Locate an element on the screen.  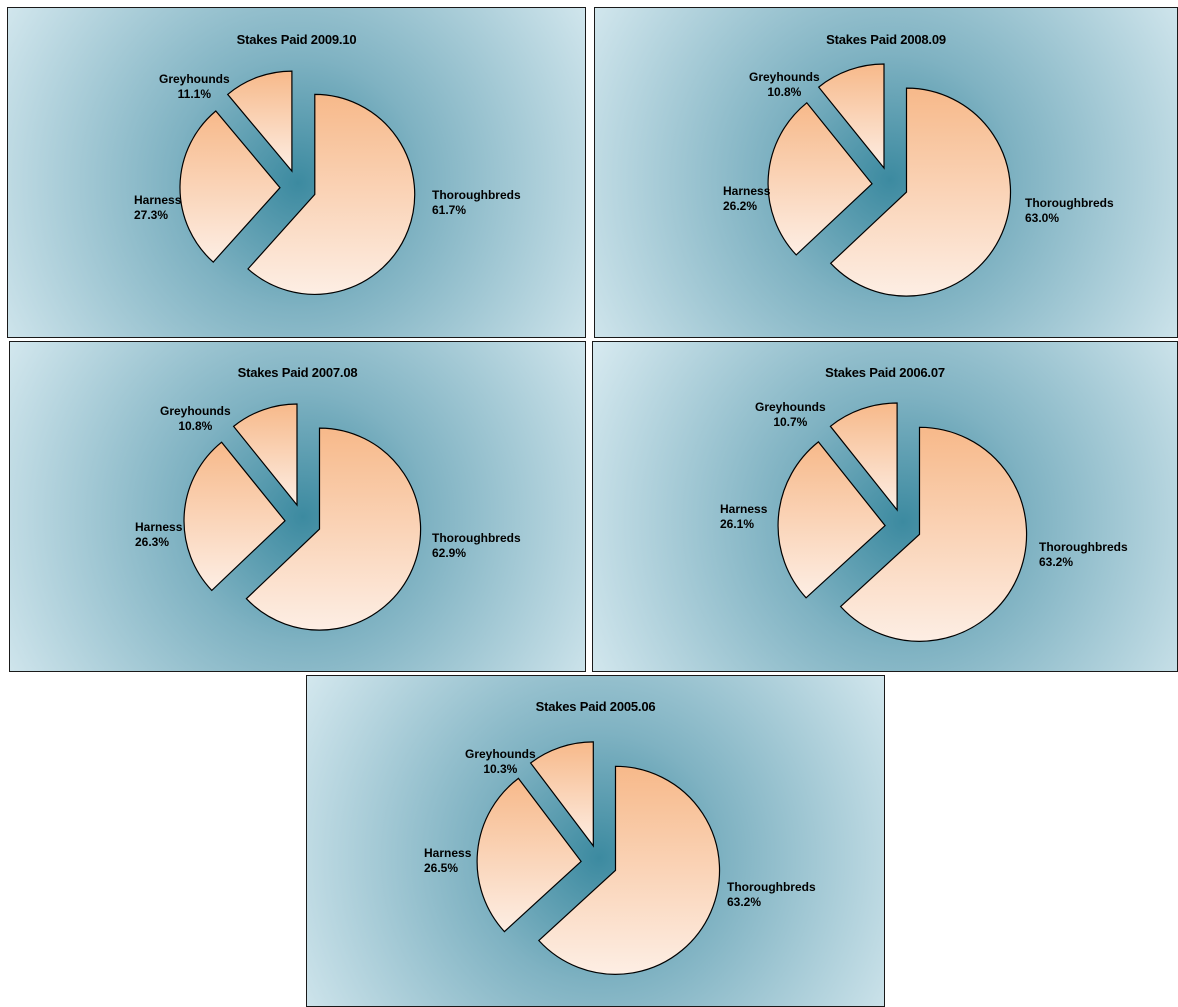
slice-label-harness: Harness 26.2% is located at coordinates (747, 198).